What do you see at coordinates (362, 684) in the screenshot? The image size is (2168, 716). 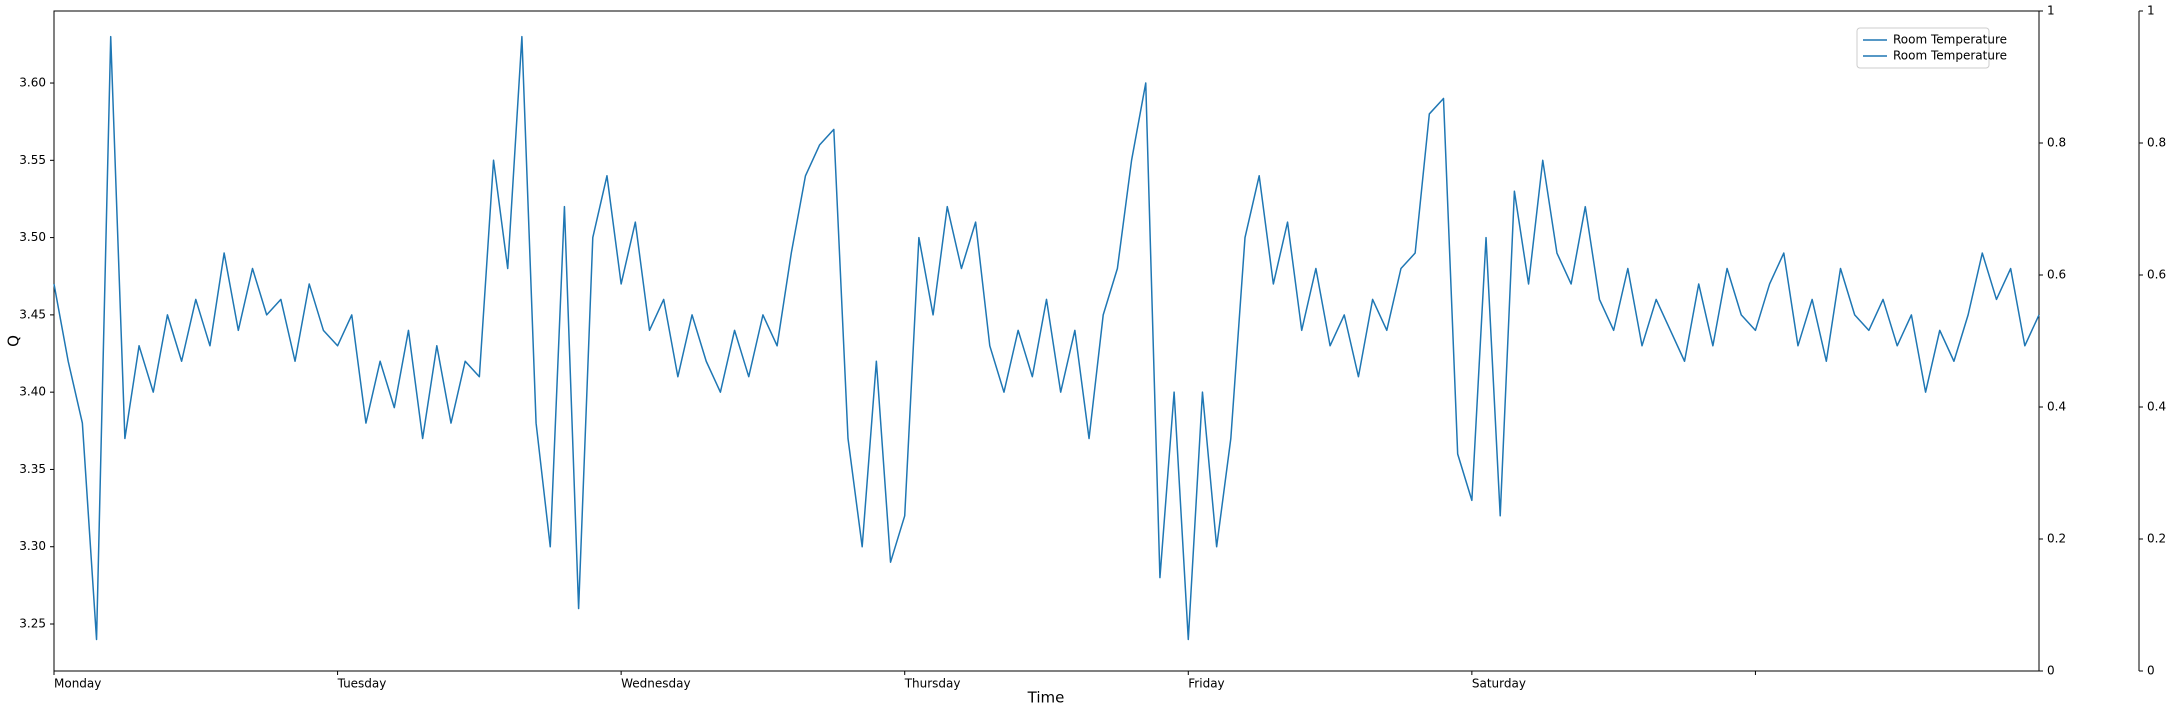 I see `x-tick-label: Tuesday` at bounding box center [362, 684].